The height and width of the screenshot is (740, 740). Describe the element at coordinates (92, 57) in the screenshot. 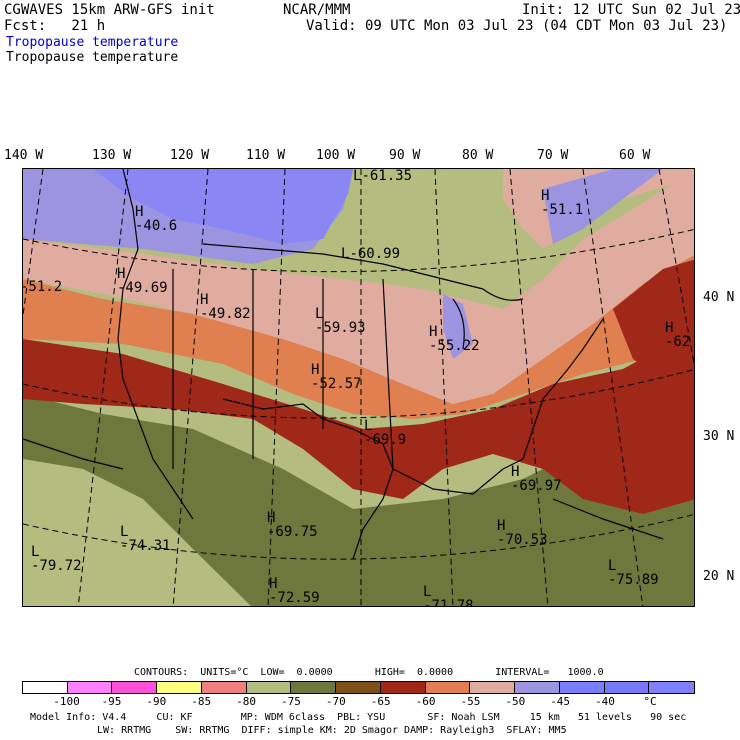

I see `field-title-plain: Tropopause temperature` at that location.